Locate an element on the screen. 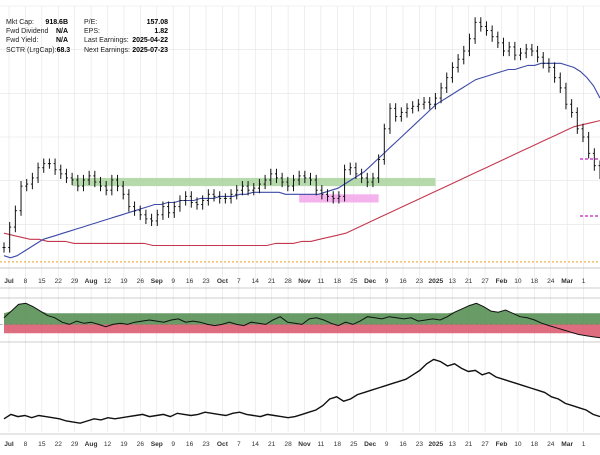 This screenshot has height=455, width=600. x-tick-label: 13 is located at coordinates (453, 444).